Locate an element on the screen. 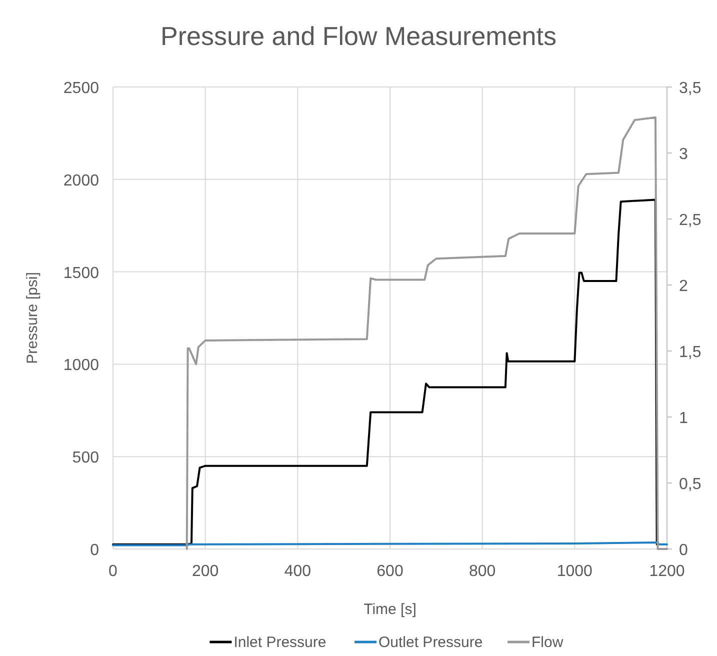 The height and width of the screenshot is (656, 717). x-tick-label: 800 is located at coordinates (482, 571).